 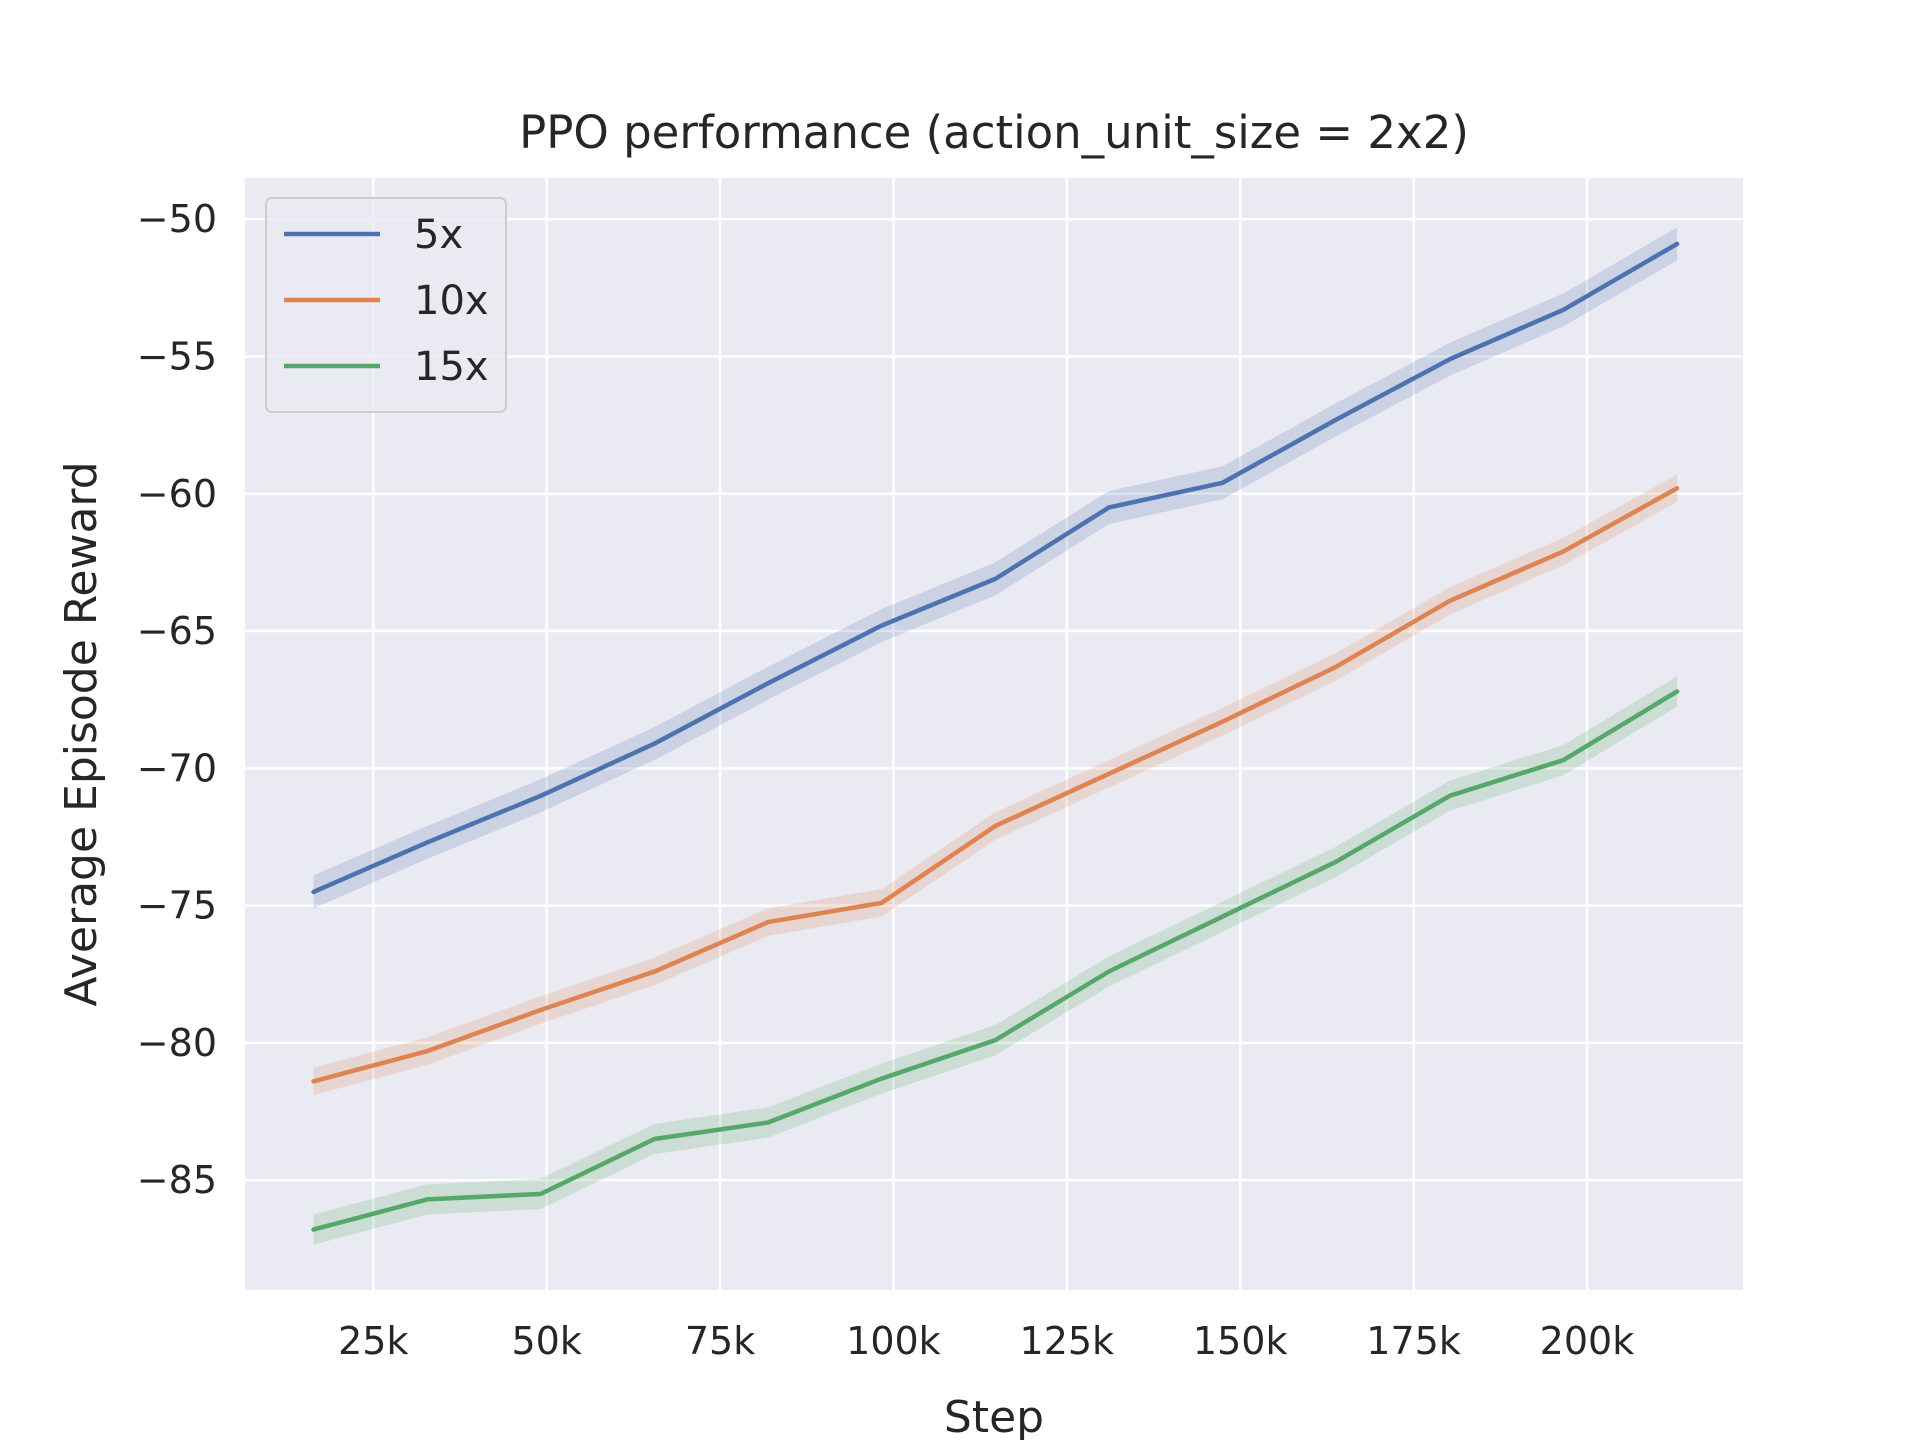 What do you see at coordinates (81, 733) in the screenshot?
I see `y-axis-label: Average Episode Reward` at bounding box center [81, 733].